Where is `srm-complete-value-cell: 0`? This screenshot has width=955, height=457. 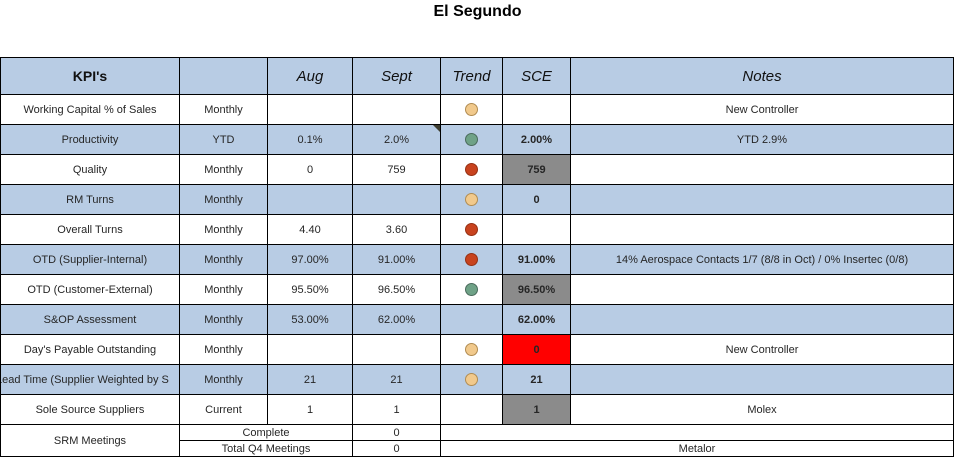 srm-complete-value-cell: 0 is located at coordinates (396, 432).